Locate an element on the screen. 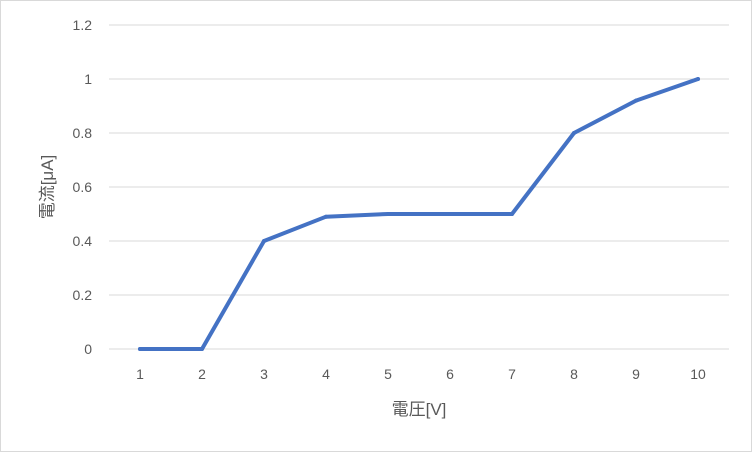 The width and height of the screenshot is (752, 452). x-tick-label: 6 is located at coordinates (450, 374).